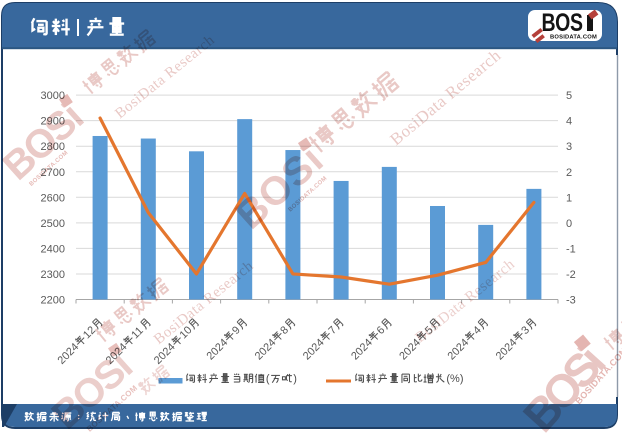  Describe the element at coordinates (569, 173) in the screenshot. I see `svg-text: 2` at that location.